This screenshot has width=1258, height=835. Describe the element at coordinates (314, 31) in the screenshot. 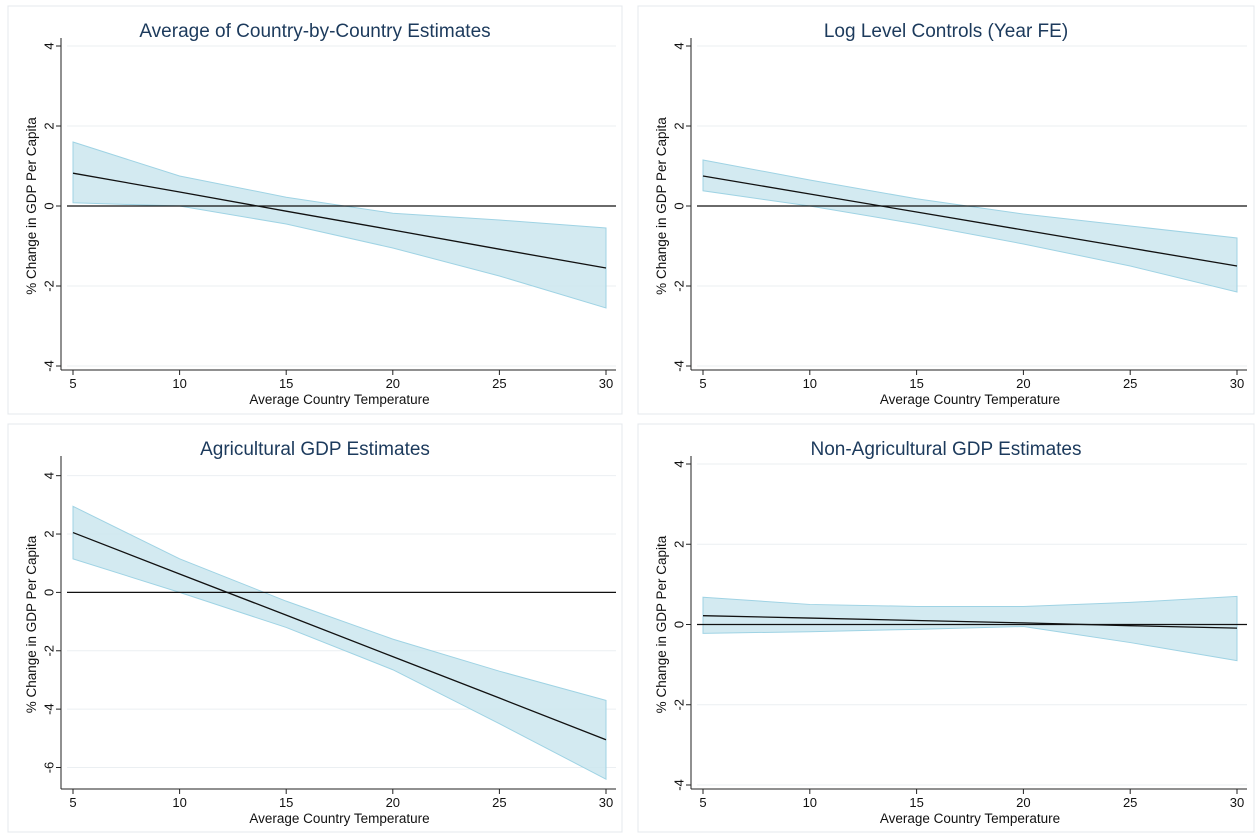

I see `chart-title: Average of Country-by-Country Estimates` at that location.